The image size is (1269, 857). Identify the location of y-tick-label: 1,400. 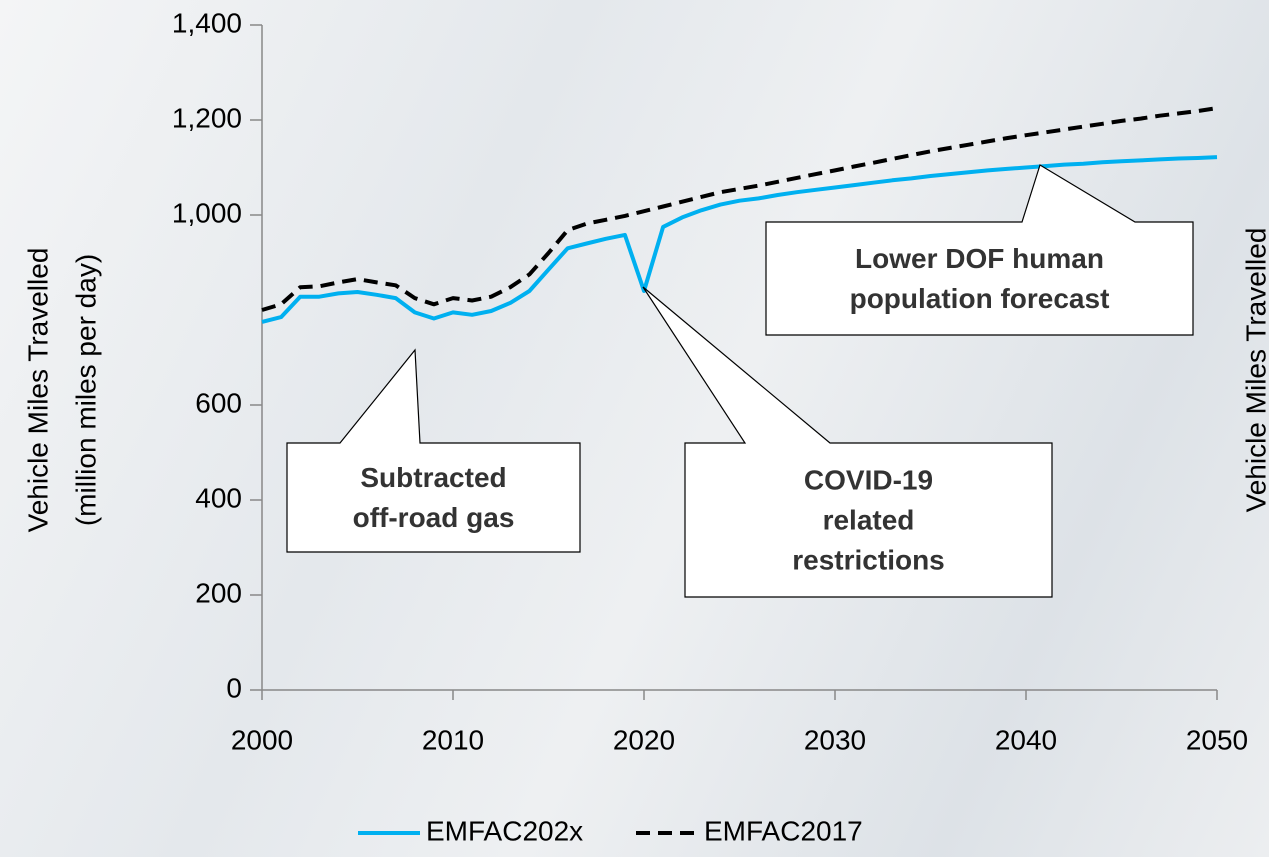
(207, 22).